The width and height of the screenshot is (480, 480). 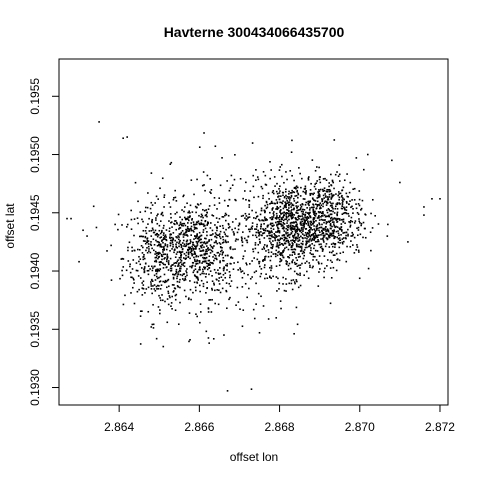 I want to click on y-tick-label: 0.1950, so click(x=35, y=154).